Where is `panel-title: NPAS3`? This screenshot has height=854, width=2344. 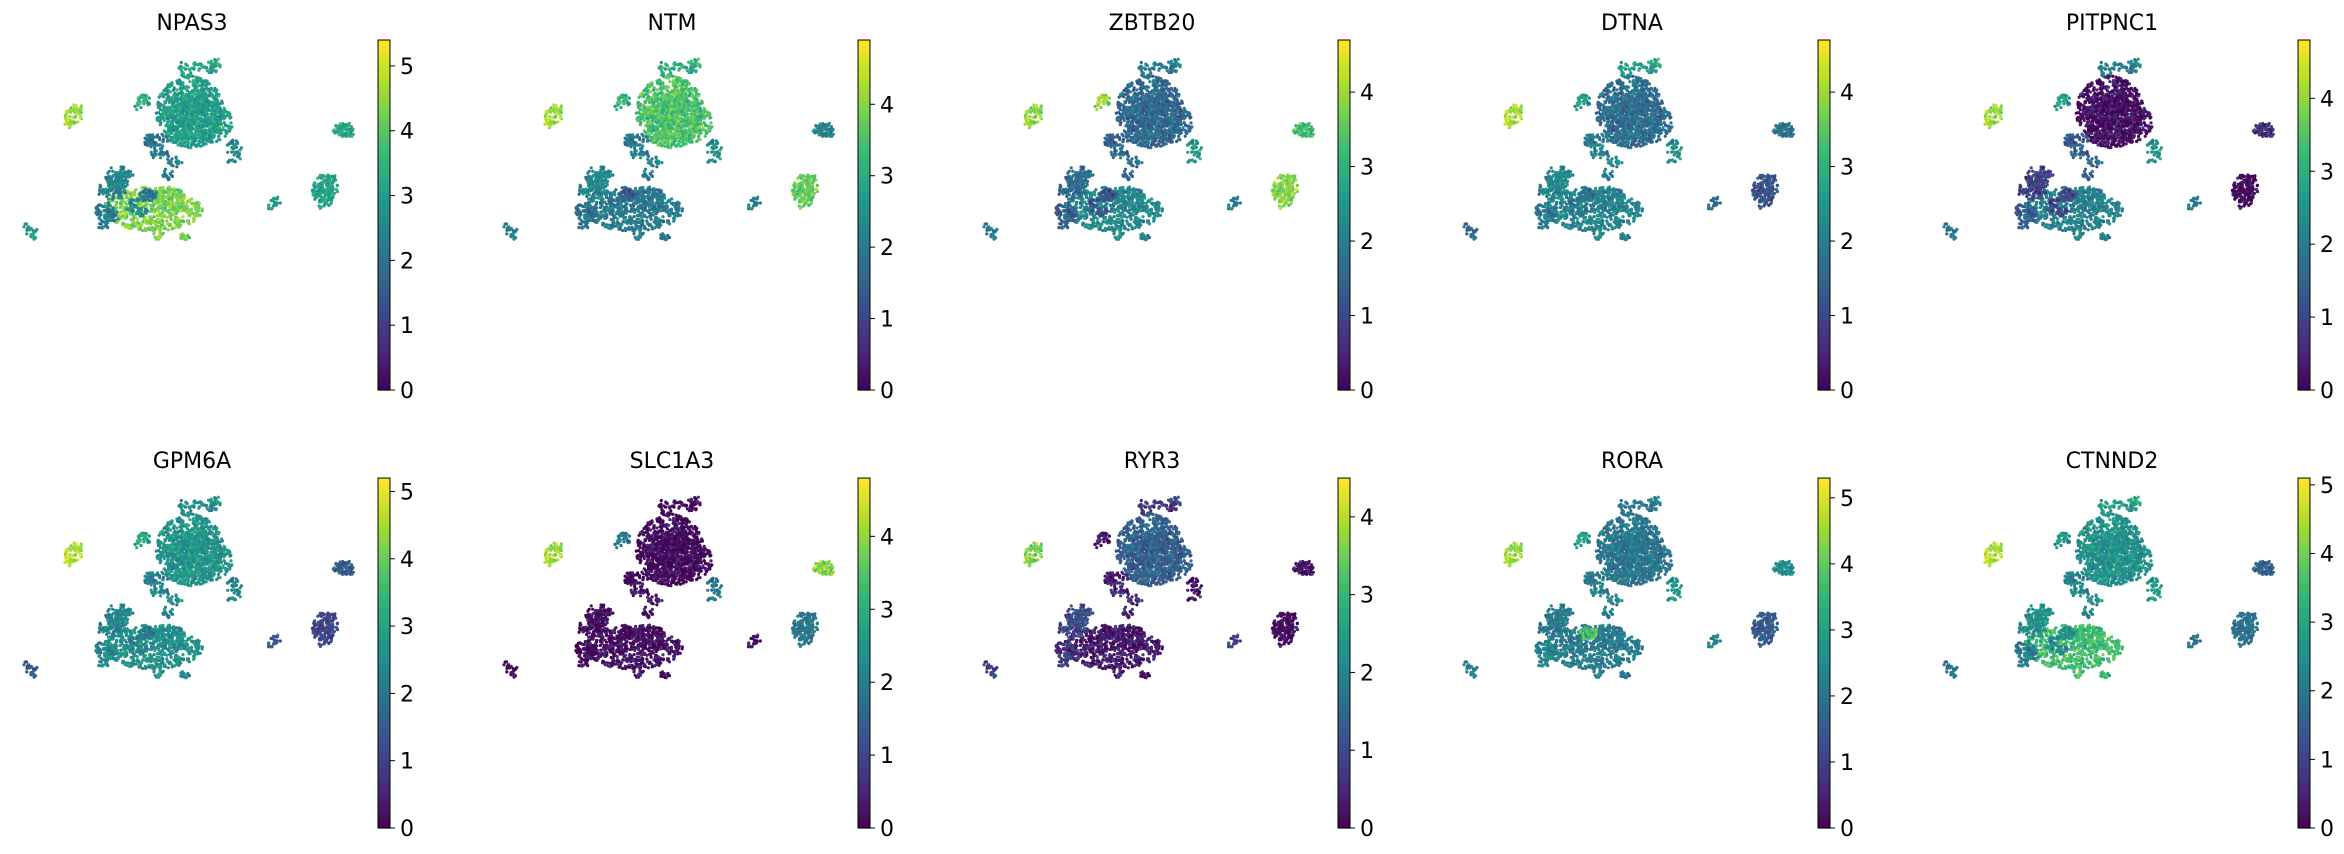
panel-title: NPAS3 is located at coordinates (191, 23).